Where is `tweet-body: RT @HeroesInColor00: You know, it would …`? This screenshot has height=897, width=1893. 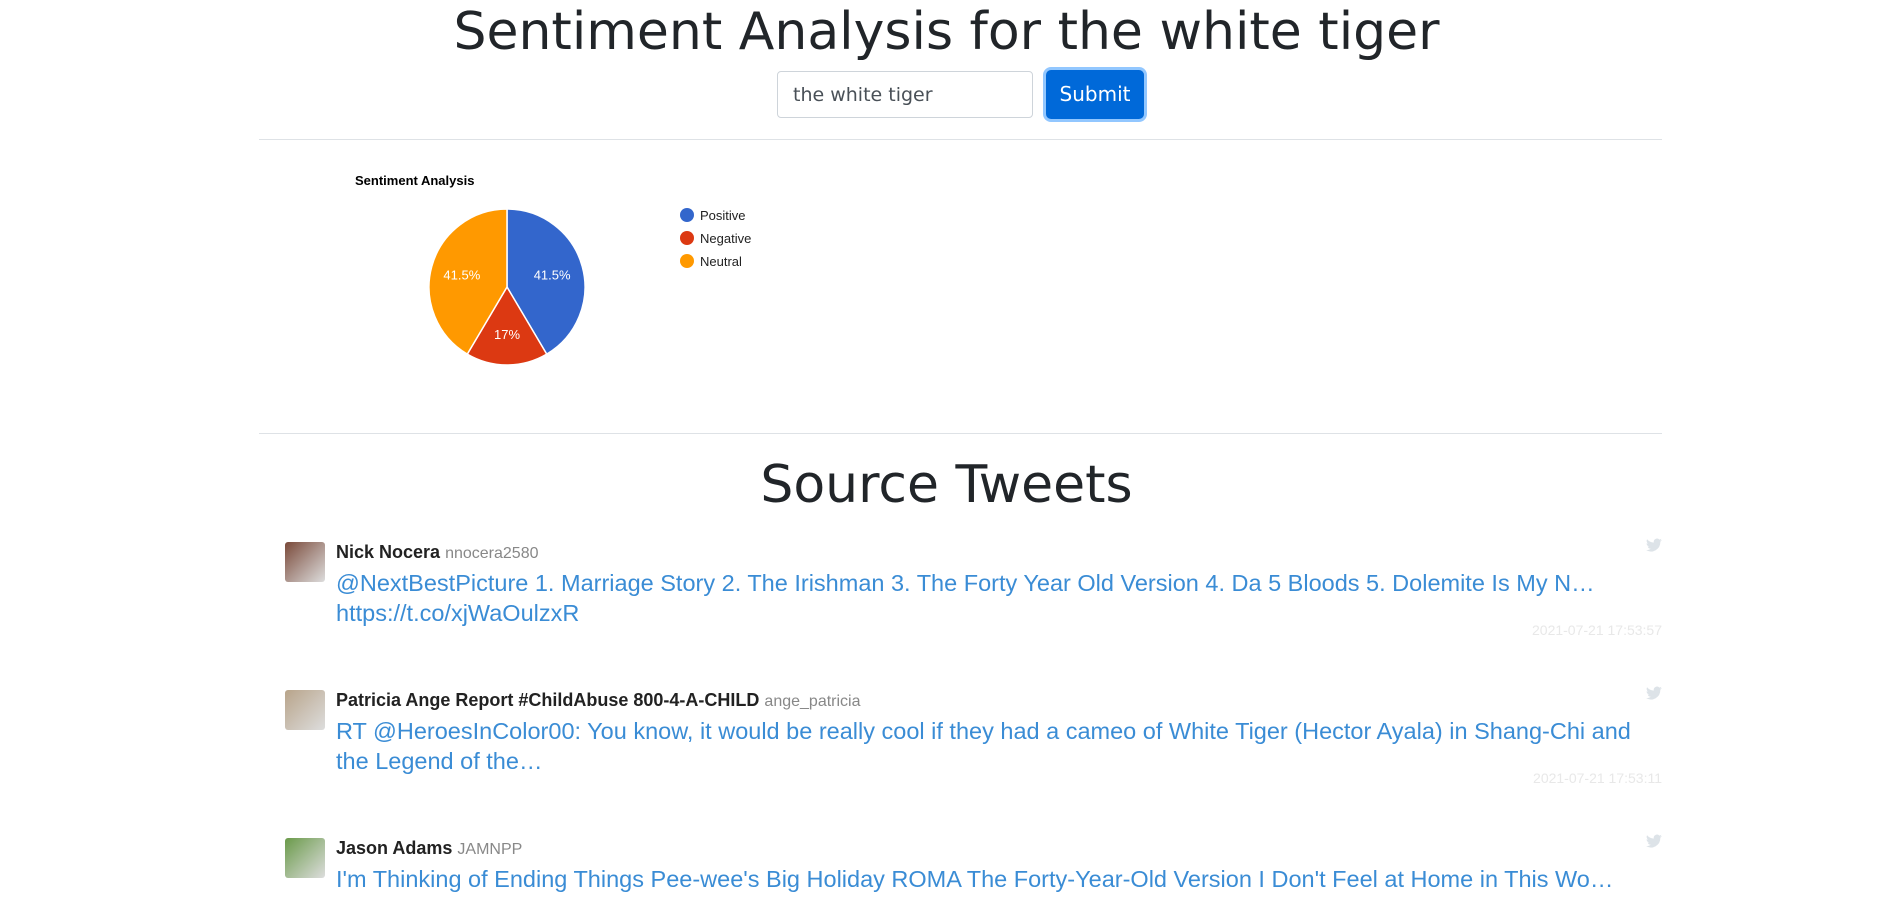
tweet-body: RT @HeroesInColor00: You know, it would … is located at coordinates (983, 746).